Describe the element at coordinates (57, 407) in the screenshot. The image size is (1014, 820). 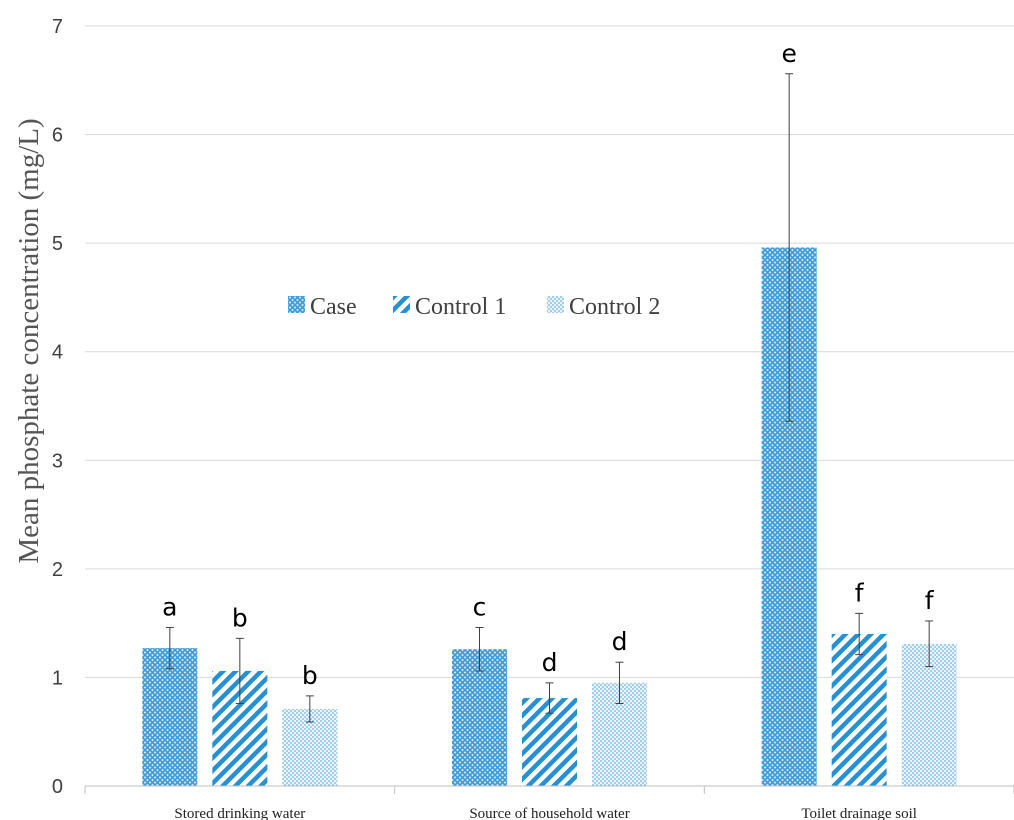
I see `y-axis: 0 1 2 3 4 5 6 7` at that location.